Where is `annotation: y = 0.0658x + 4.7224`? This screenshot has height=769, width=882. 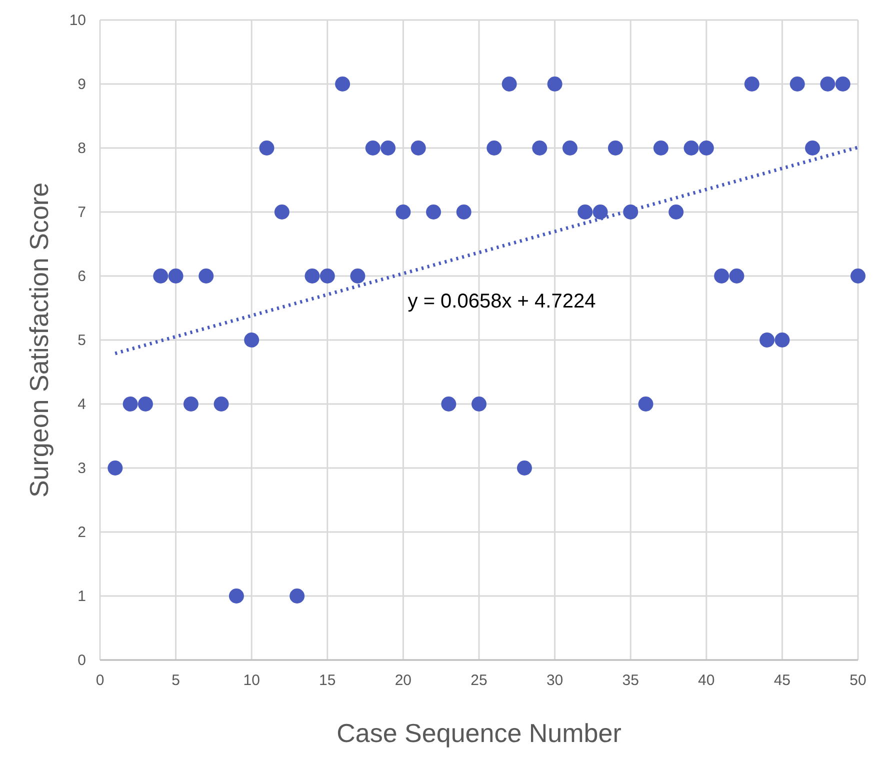 annotation: y = 0.0658x + 4.7224 is located at coordinates (502, 301).